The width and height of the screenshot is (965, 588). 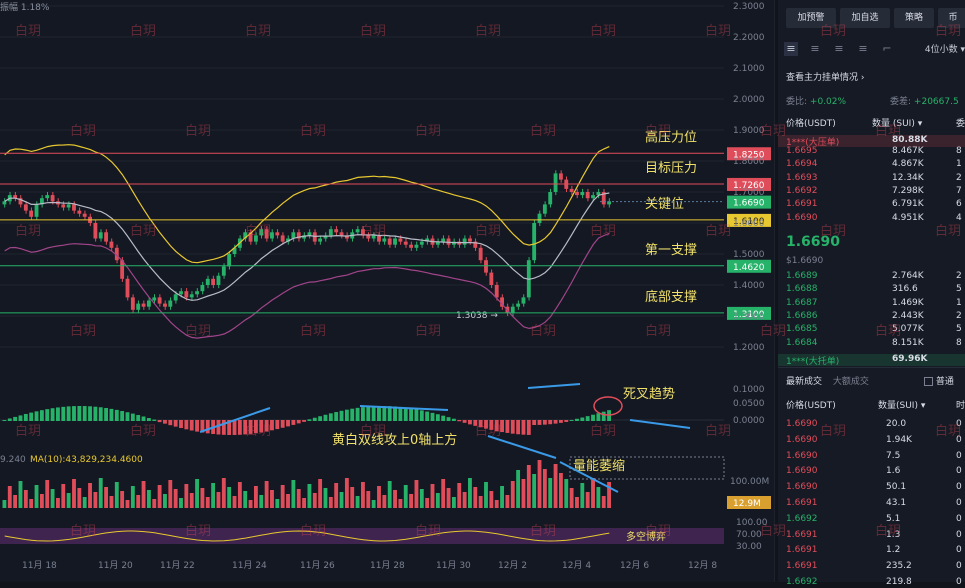 I want to click on order-row: 1.6692 7.298K 7, so click(x=874, y=190).